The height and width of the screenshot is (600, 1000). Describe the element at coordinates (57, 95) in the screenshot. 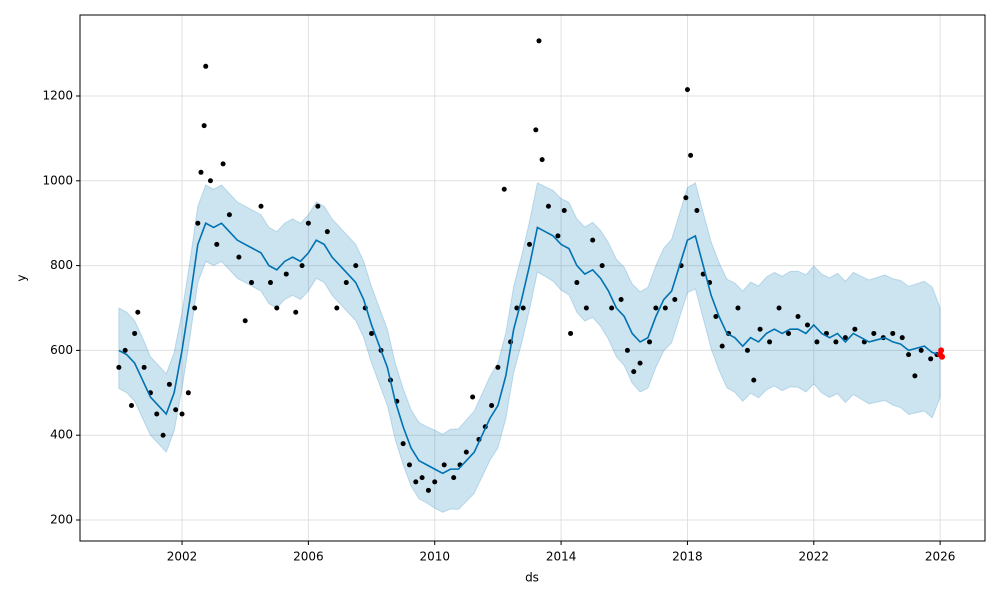

I see `y-tick-label: 1200` at that location.